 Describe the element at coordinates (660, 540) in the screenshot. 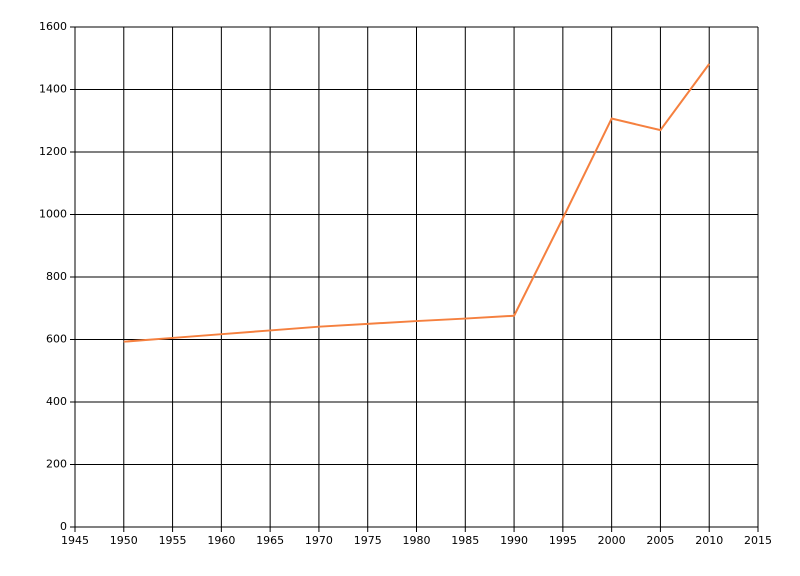

I see `x-tick-label: 2005` at that location.